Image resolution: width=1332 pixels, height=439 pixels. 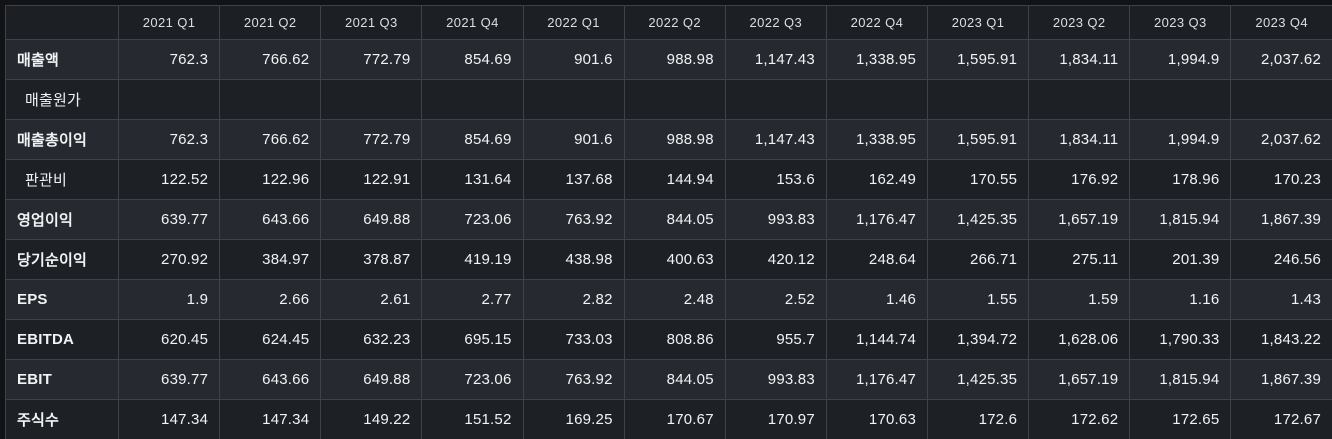 What do you see at coordinates (1079, 60) in the screenshot?
I see `value-cell: 1,834.11` at bounding box center [1079, 60].